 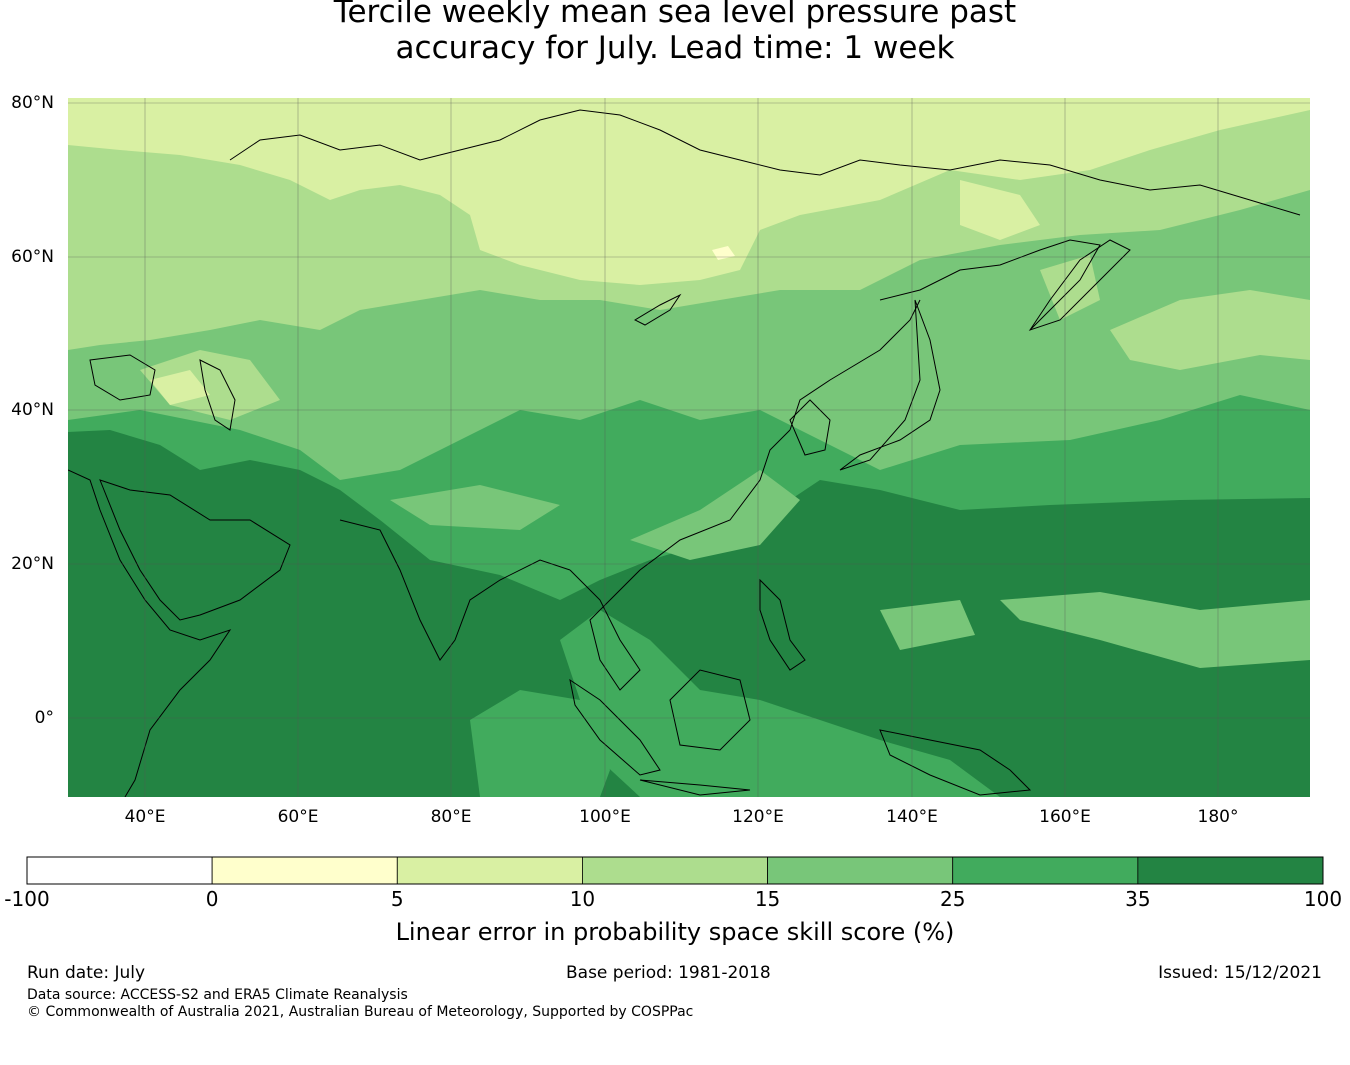 What do you see at coordinates (767, 899) in the screenshot?
I see `colorbar-tick-label: 15` at bounding box center [767, 899].